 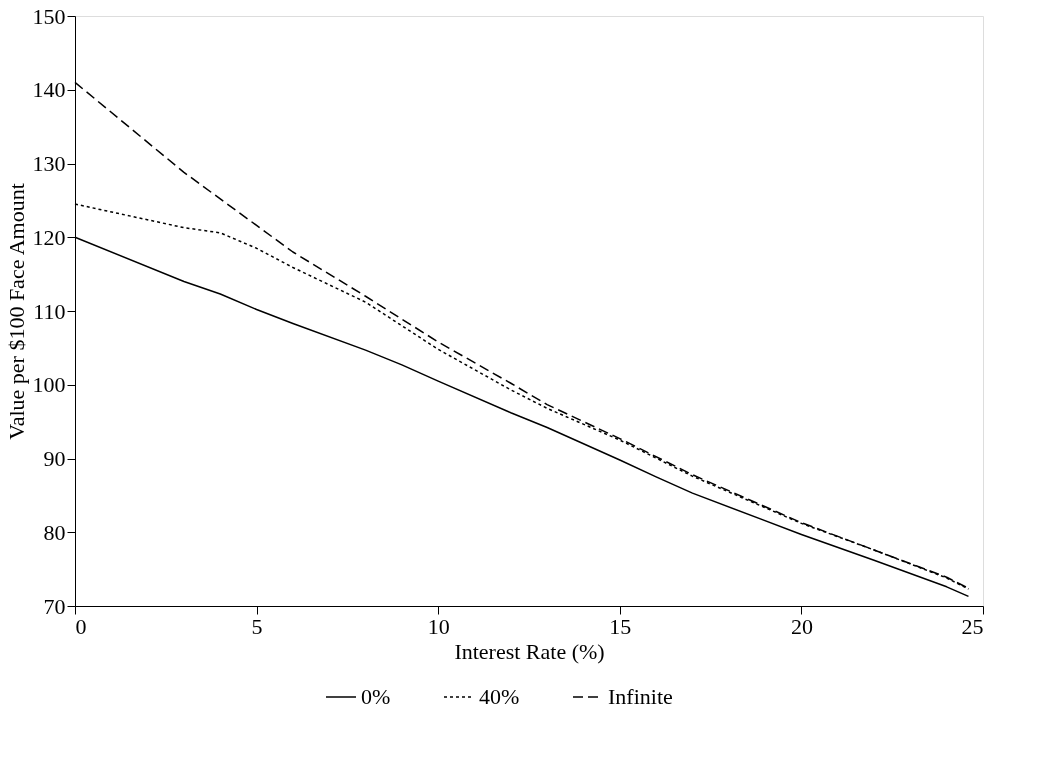 What do you see at coordinates (54, 458) in the screenshot?
I see `y-tick-label: 90` at bounding box center [54, 458].